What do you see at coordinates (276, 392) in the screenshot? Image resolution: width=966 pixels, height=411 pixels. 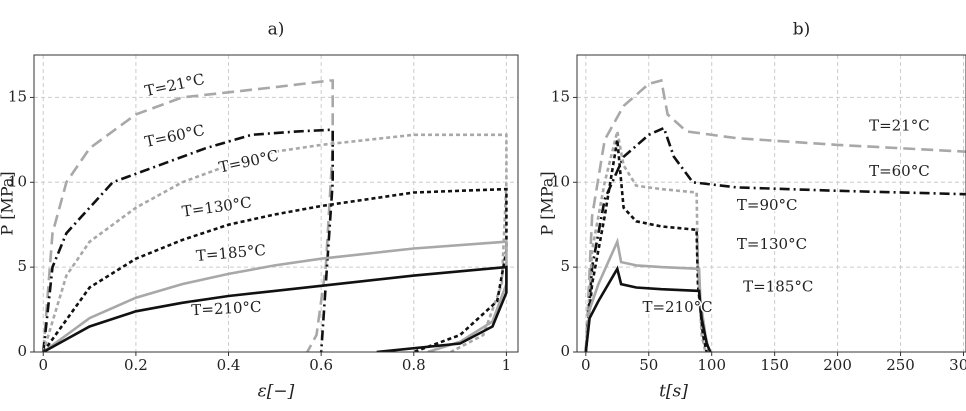 I see `x-axis-label: ε[−]` at bounding box center [276, 392].